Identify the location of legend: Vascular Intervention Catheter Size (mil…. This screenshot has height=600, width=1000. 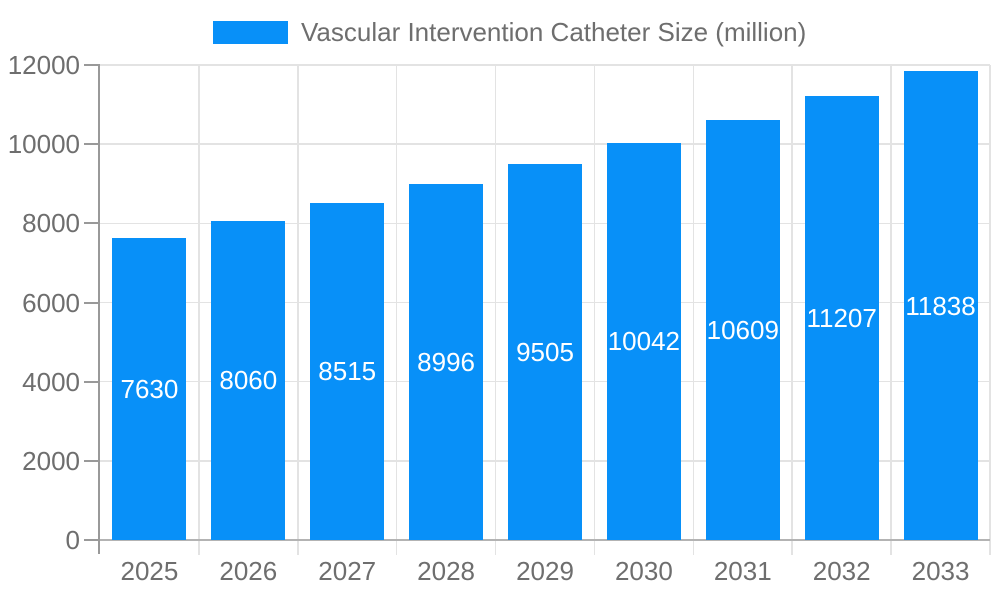
(509, 32).